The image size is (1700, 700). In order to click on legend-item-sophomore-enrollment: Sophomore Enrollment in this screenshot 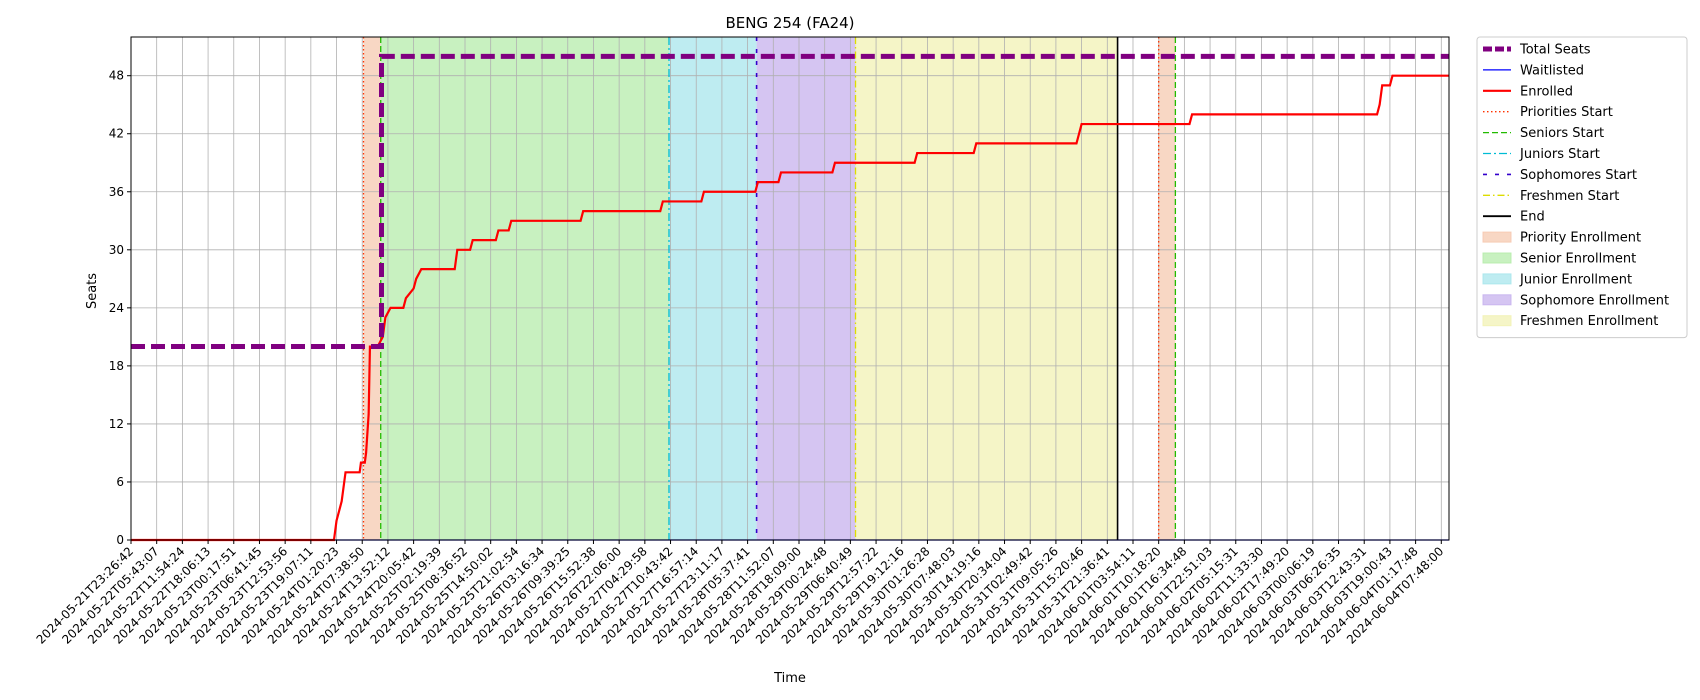, I will do `click(1575, 300)`.